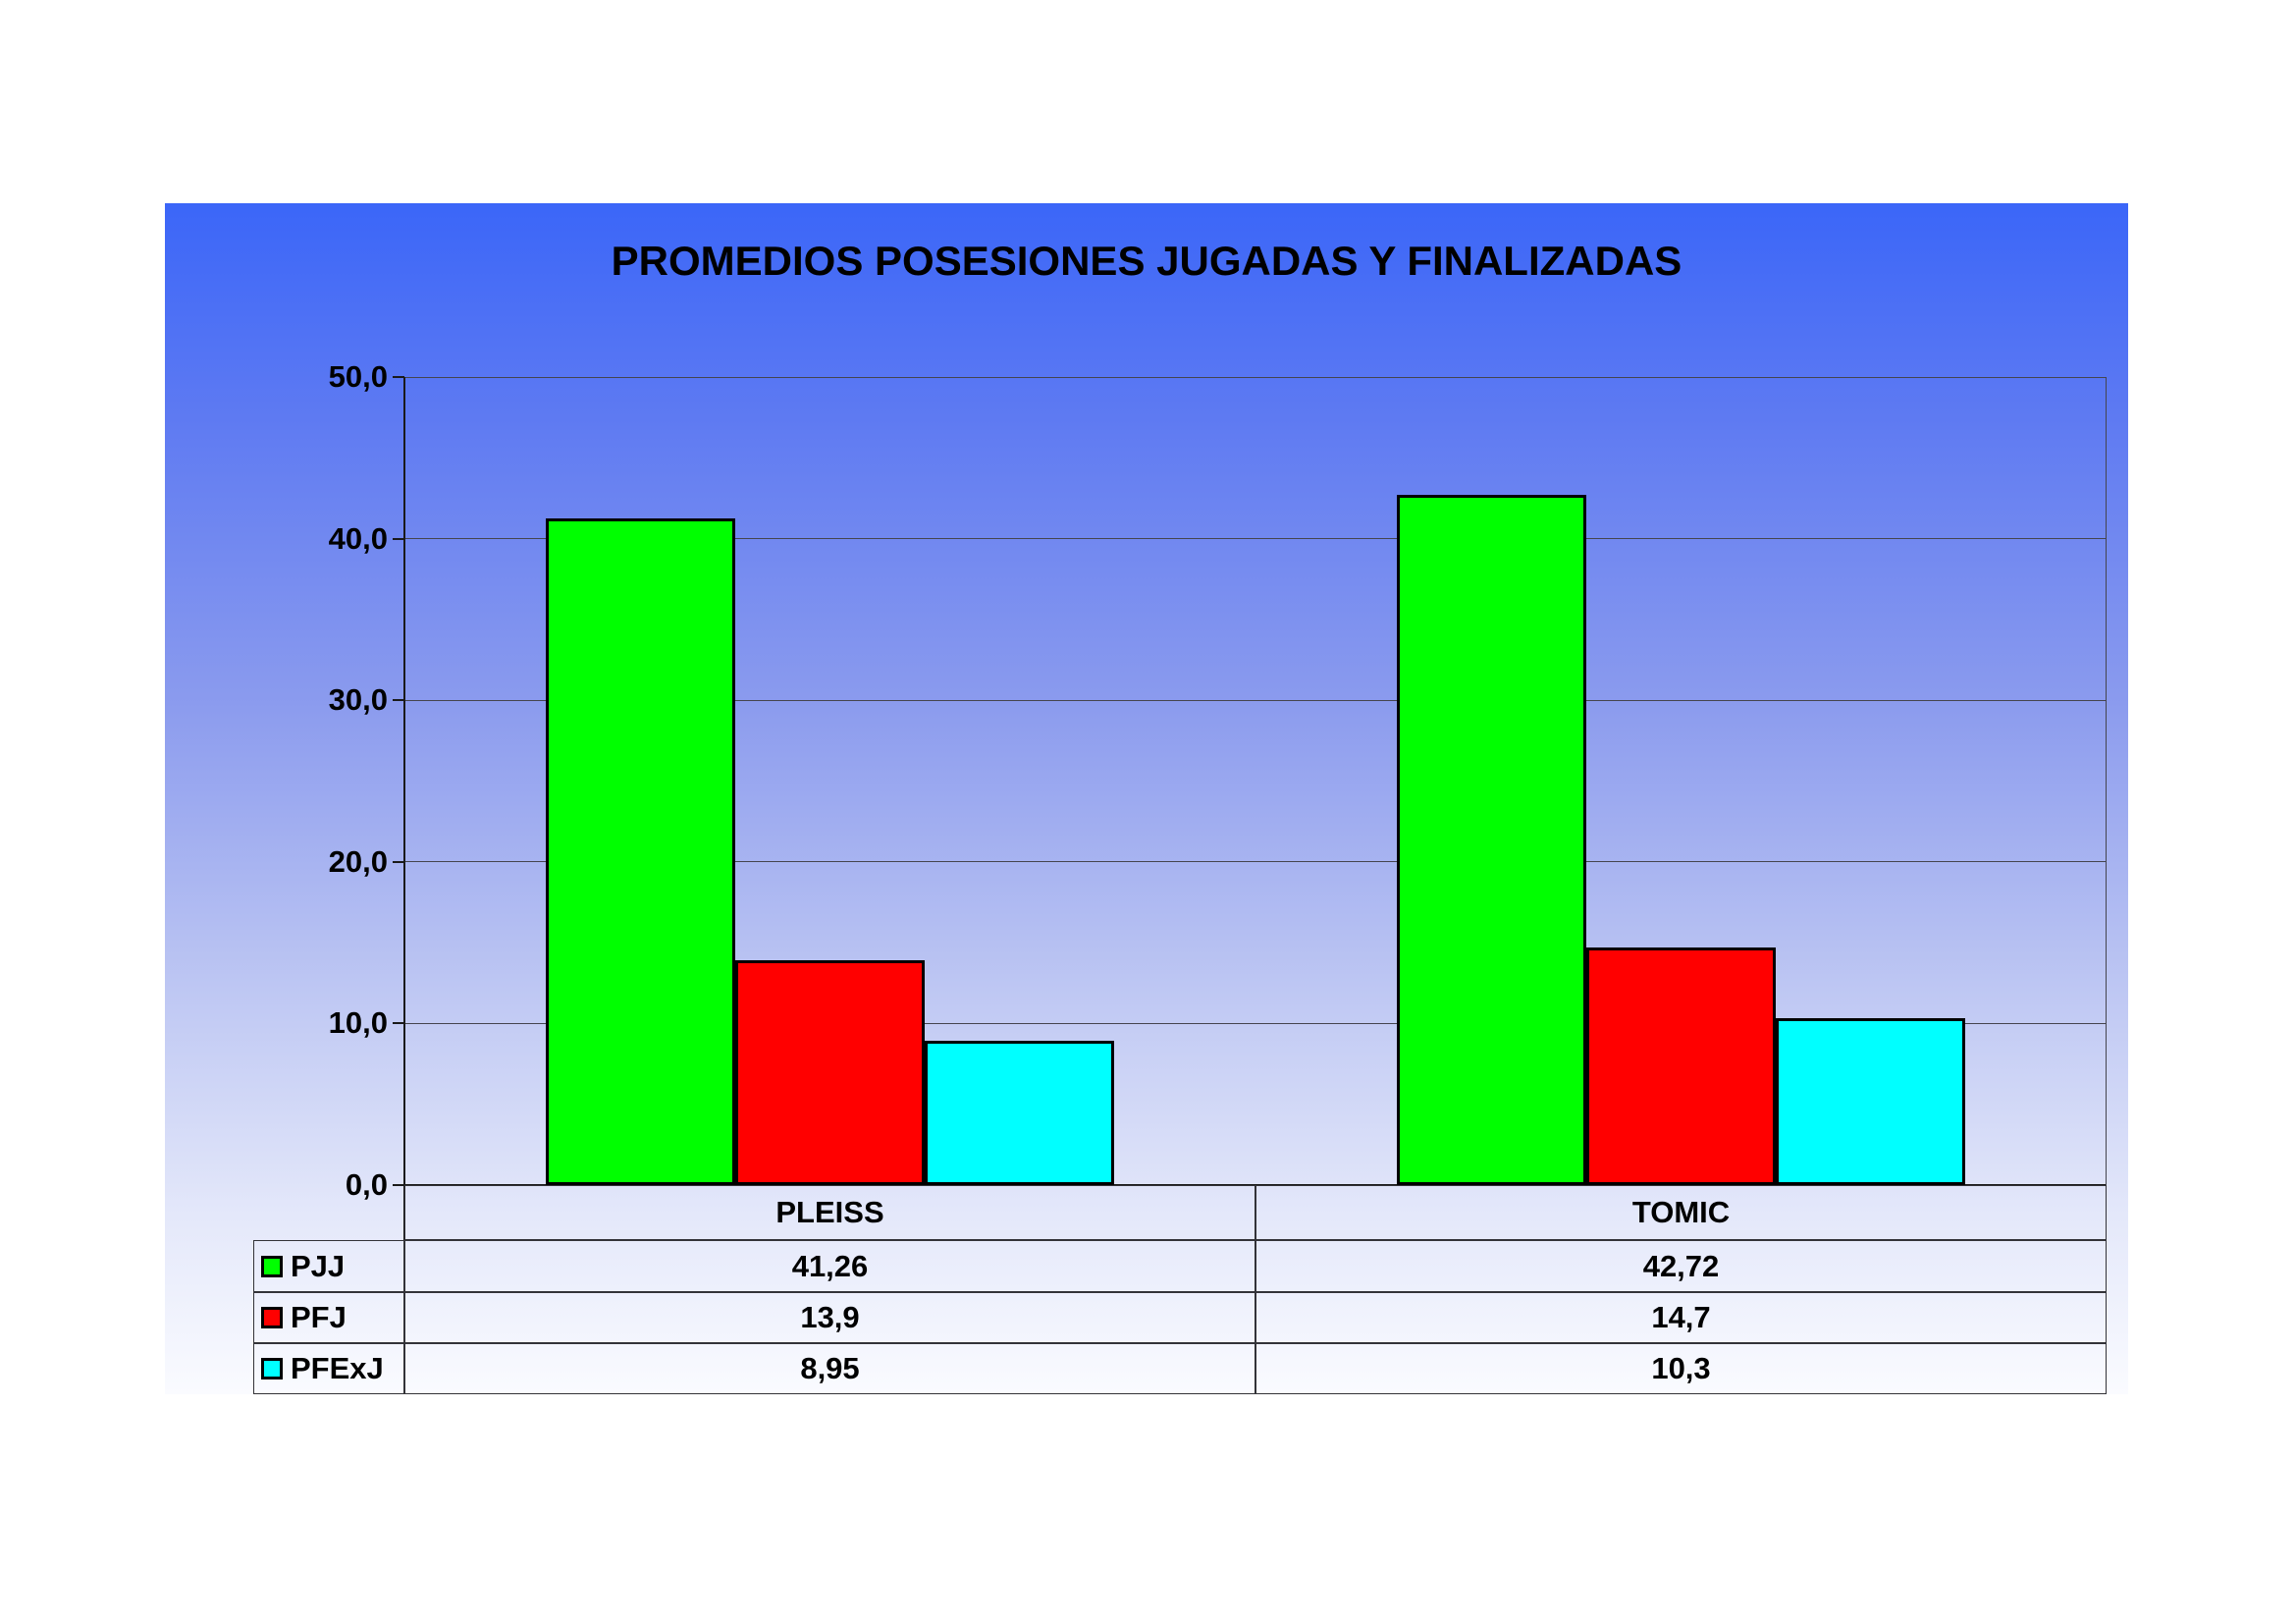 This screenshot has height=1623, width=2296. What do you see at coordinates (404, 885) in the screenshot?
I see `y-axis-line` at bounding box center [404, 885].